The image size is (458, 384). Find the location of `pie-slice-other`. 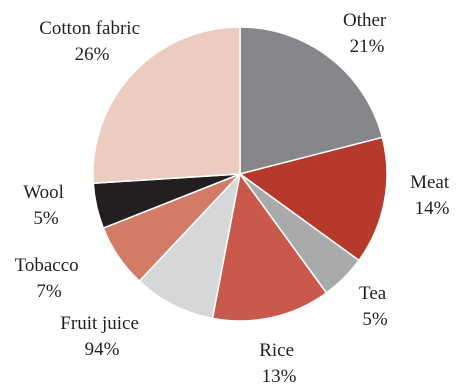

pie-slice-other is located at coordinates (311, 100).